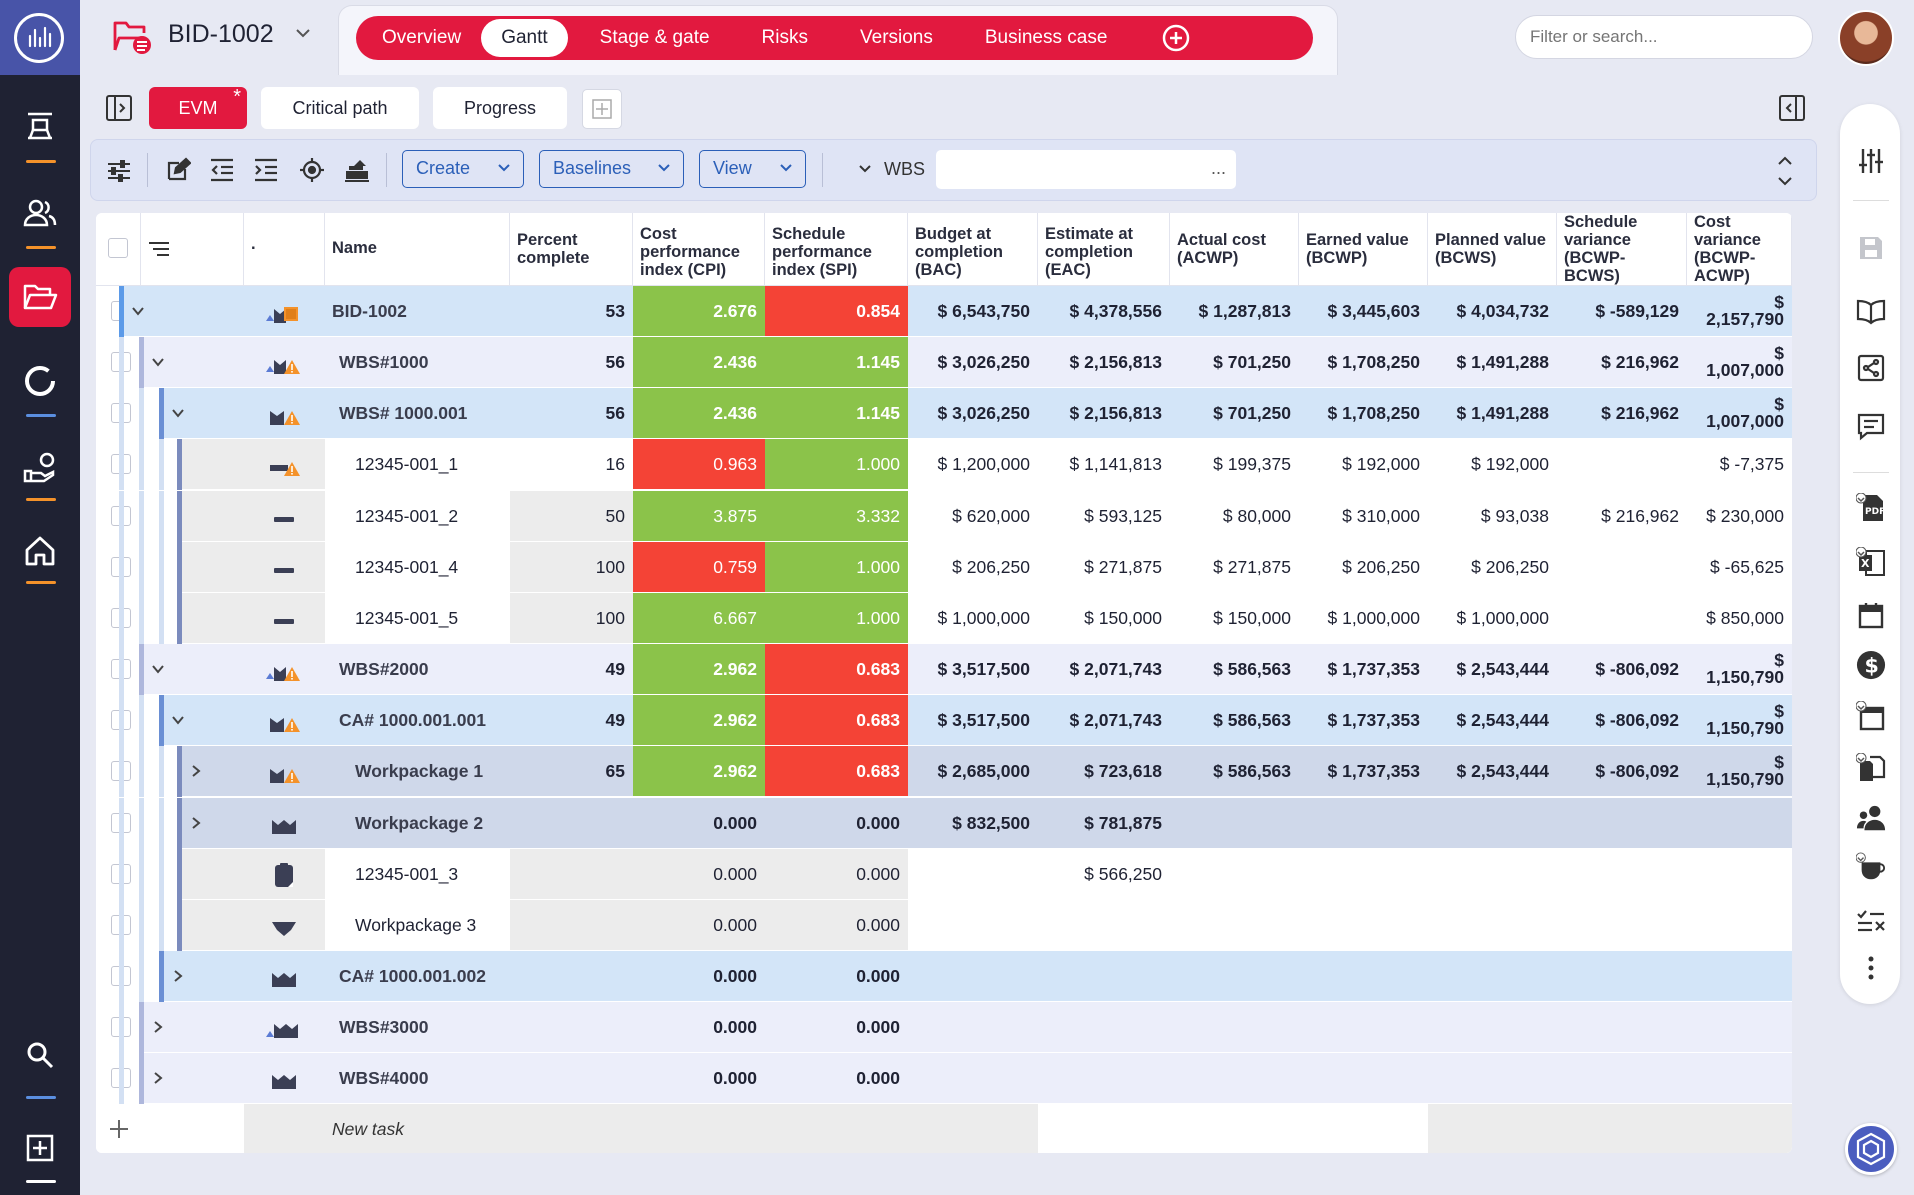 This screenshot has height=1195, width=1914. Describe the element at coordinates (654, 37) in the screenshot. I see `tab-stage-gate: Stage & gate` at that location.